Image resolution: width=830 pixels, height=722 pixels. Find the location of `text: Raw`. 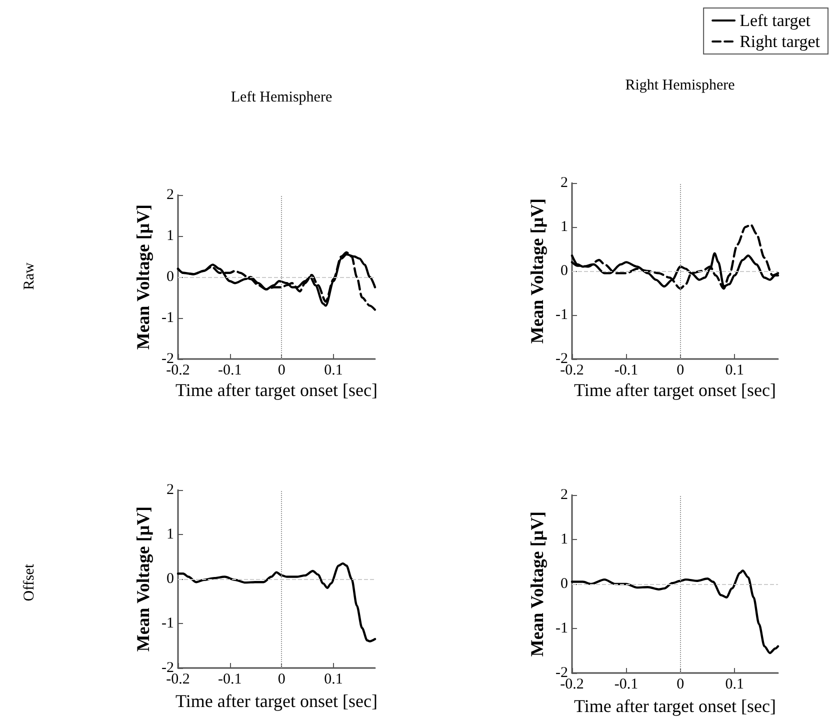

text: Raw is located at coordinates (30, 276).